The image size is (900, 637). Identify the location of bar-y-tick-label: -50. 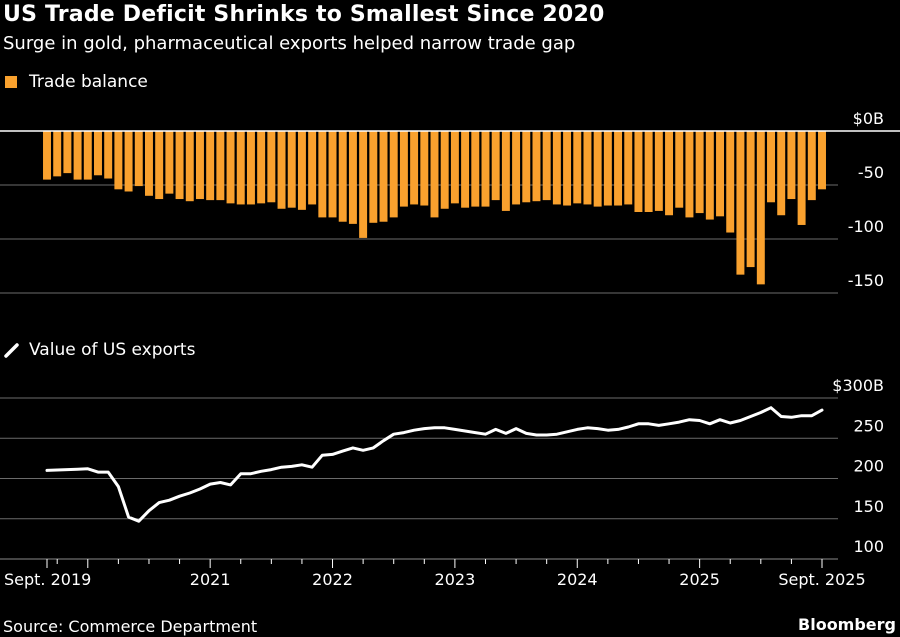
(871, 172).